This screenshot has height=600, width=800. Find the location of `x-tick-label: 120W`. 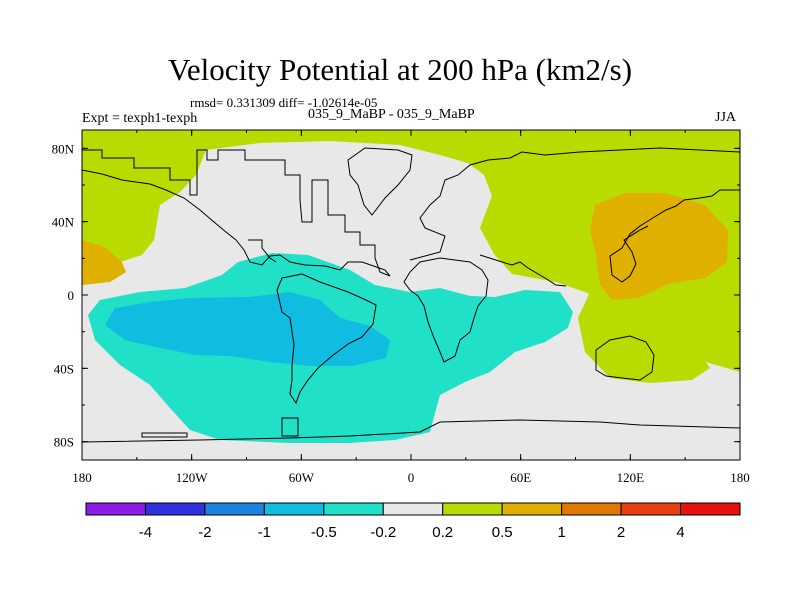

x-tick-label: 120W is located at coordinates (192, 477).